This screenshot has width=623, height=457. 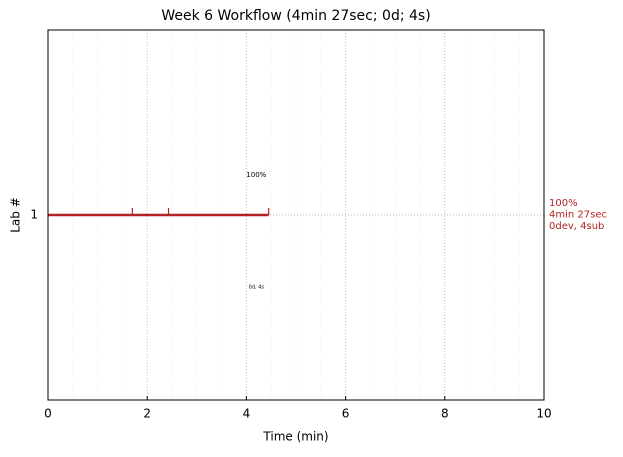 I want to click on end-label: 4min 27sec, so click(x=578, y=215).